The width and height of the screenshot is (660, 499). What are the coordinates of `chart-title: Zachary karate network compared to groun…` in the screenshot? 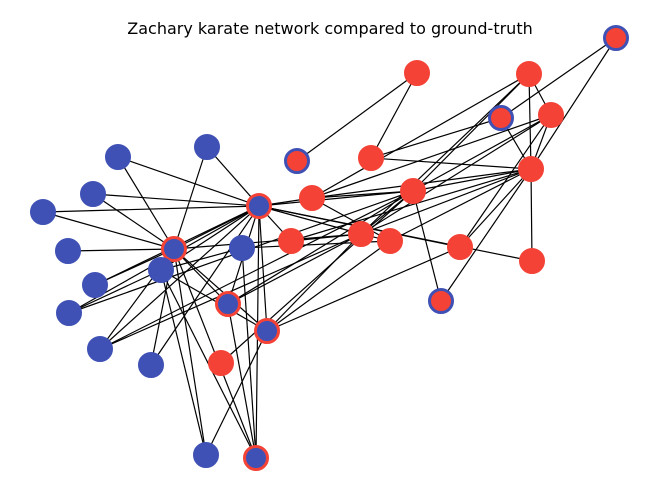 It's located at (329, 28).